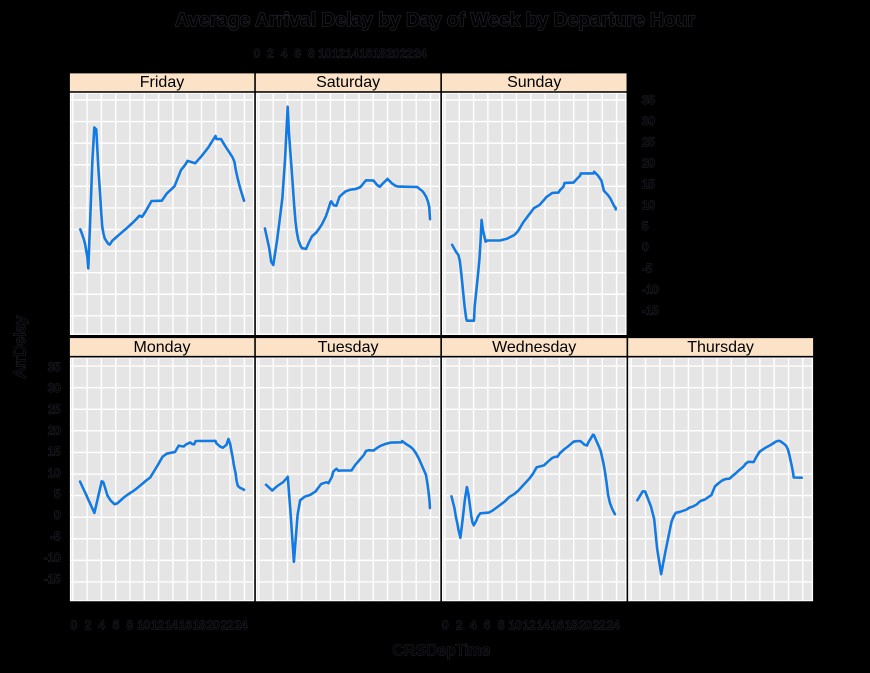  What do you see at coordinates (162, 347) in the screenshot?
I see `svg-text: Monday` at bounding box center [162, 347].